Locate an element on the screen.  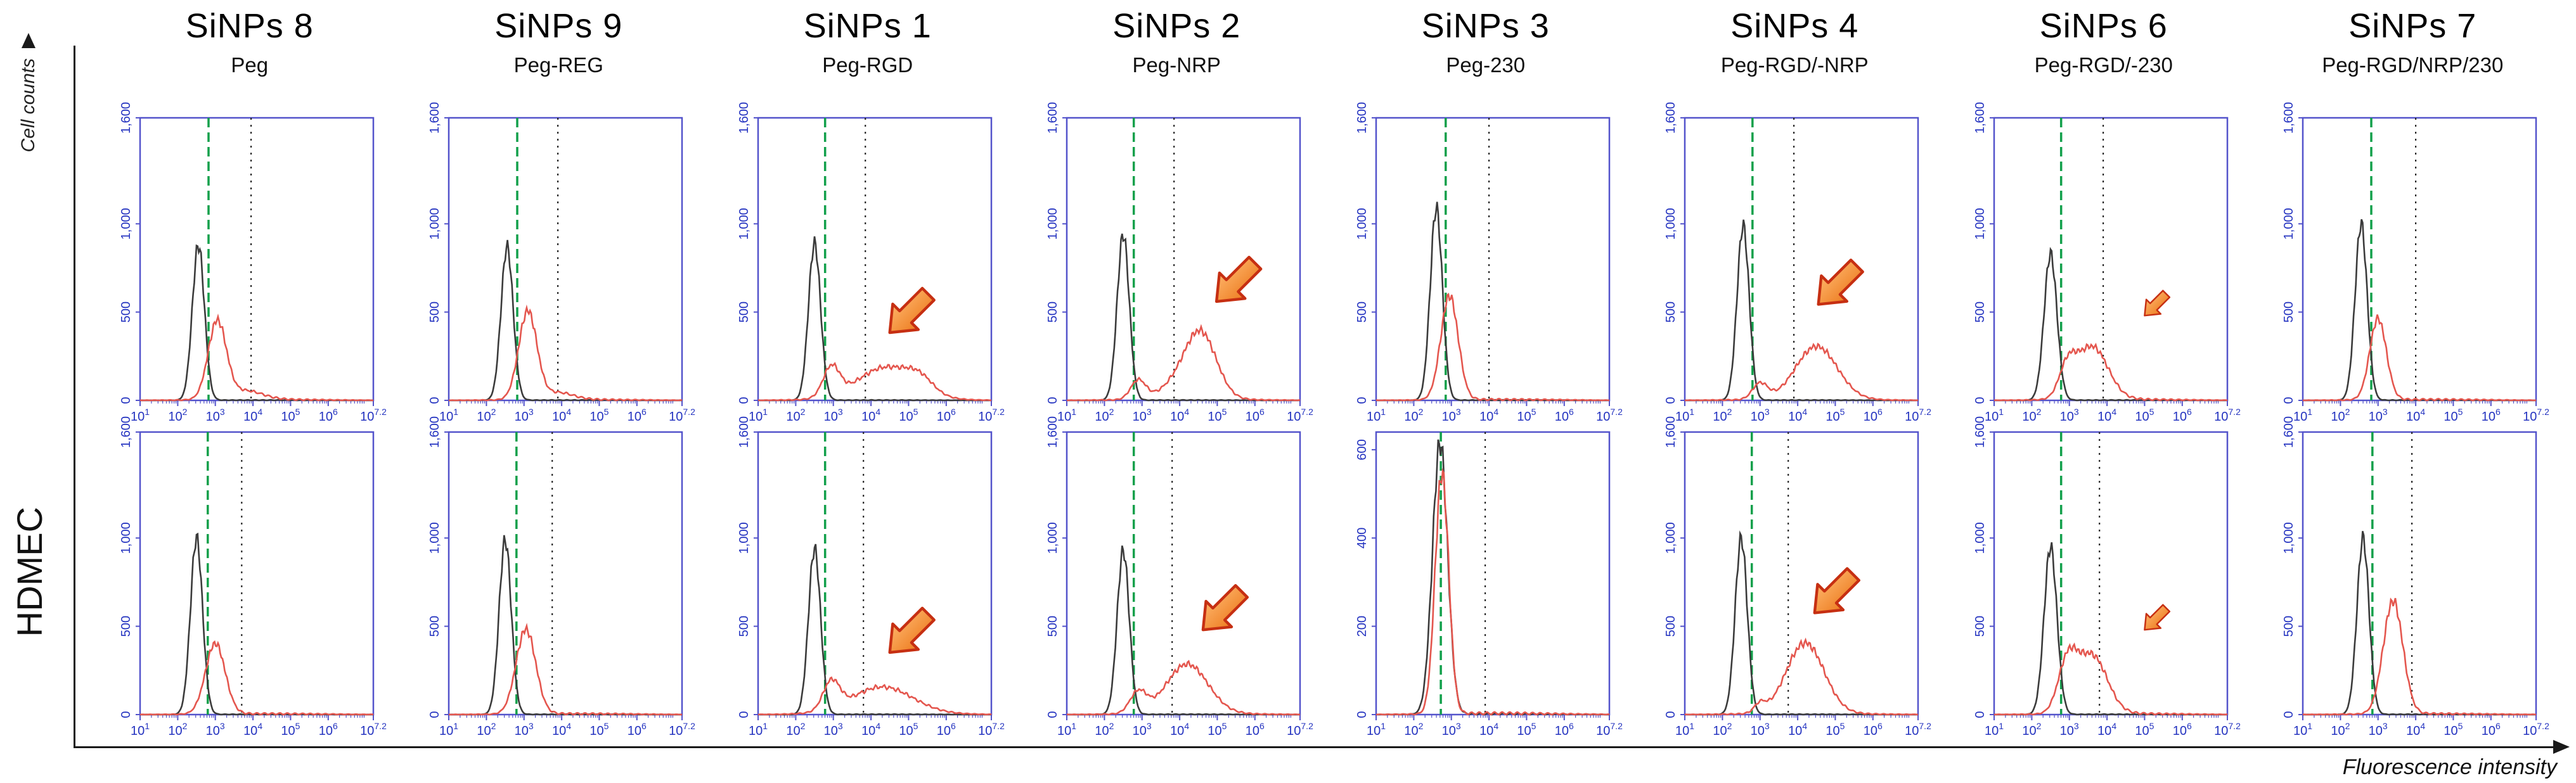
panel-cell-sinps-6-hdmec: 0 500 1,000 1,600 10¹ 10² 10³ 10⁴ 10⁵ 10⁶ 107.2 is located at coordinates (2103, 578).